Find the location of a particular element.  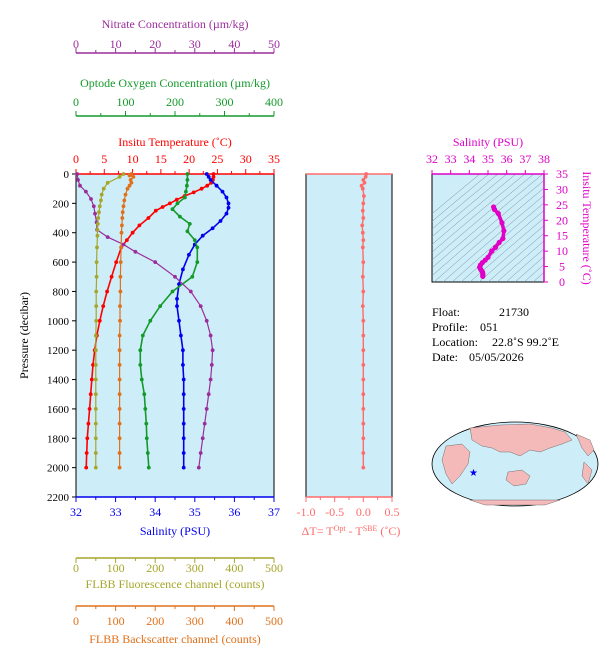

temperature-tick-label: 5 is located at coordinates (104, 159).